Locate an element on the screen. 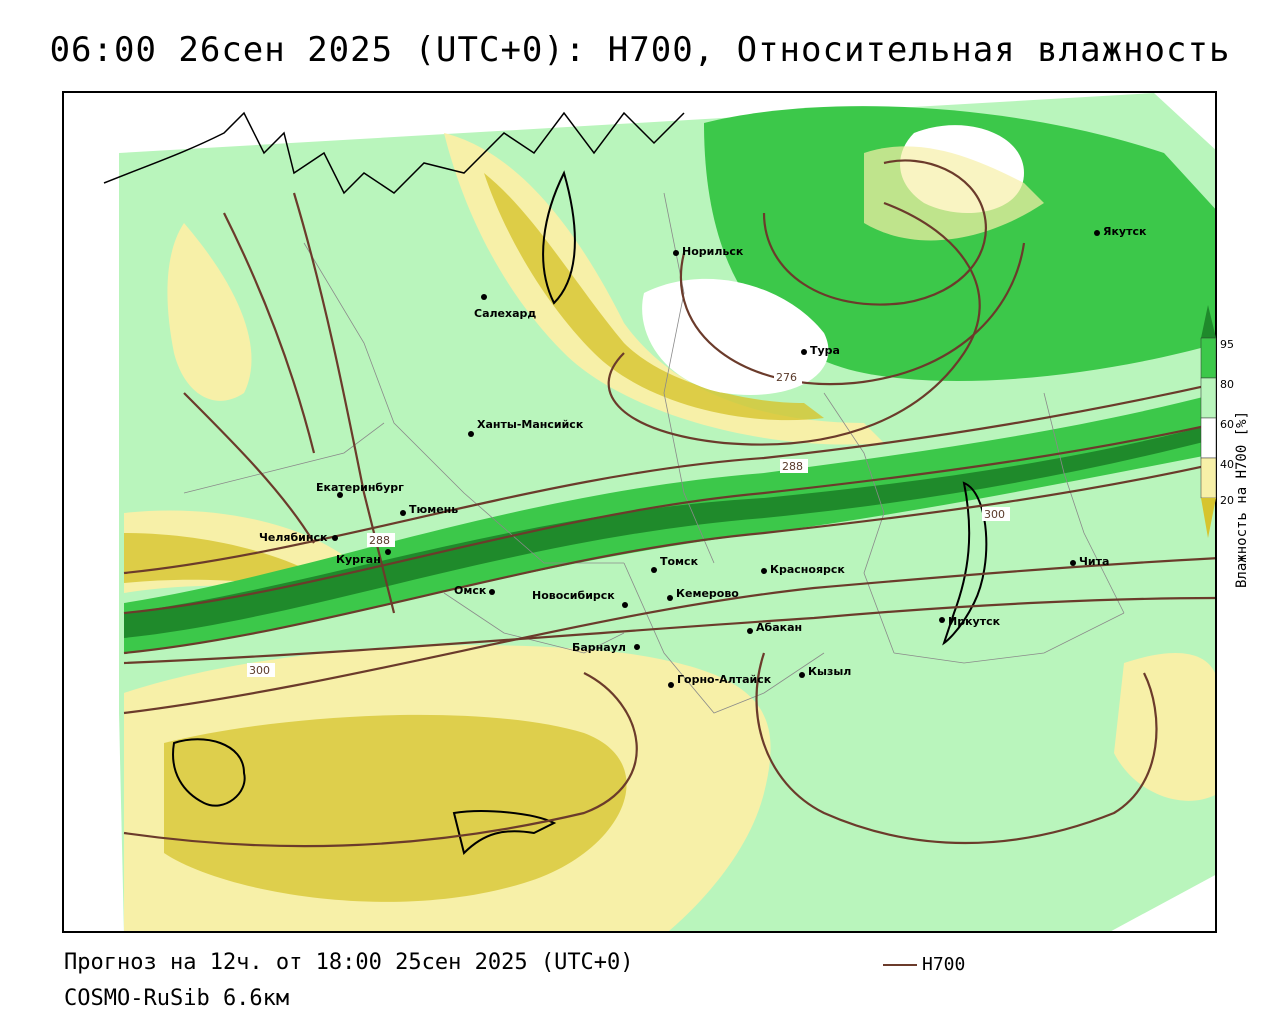 The image size is (1280, 1024). legend-tick-95: 95 is located at coordinates (1227, 344).